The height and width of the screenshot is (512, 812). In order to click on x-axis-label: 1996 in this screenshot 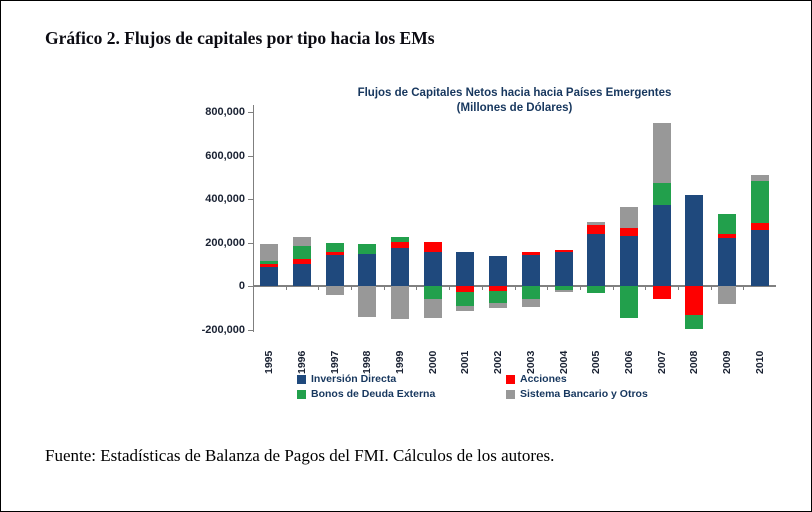, I will do `click(302, 362)`.